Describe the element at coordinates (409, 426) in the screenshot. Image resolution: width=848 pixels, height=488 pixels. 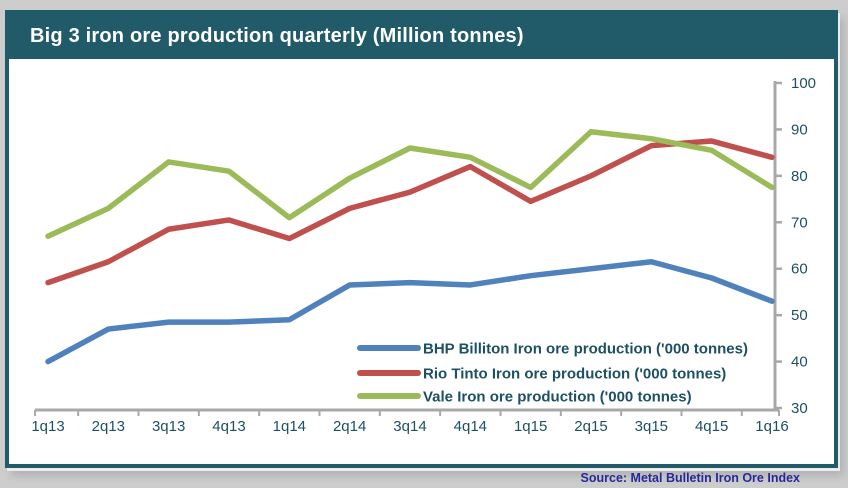
I see `x-tick-label: 3q14` at that location.